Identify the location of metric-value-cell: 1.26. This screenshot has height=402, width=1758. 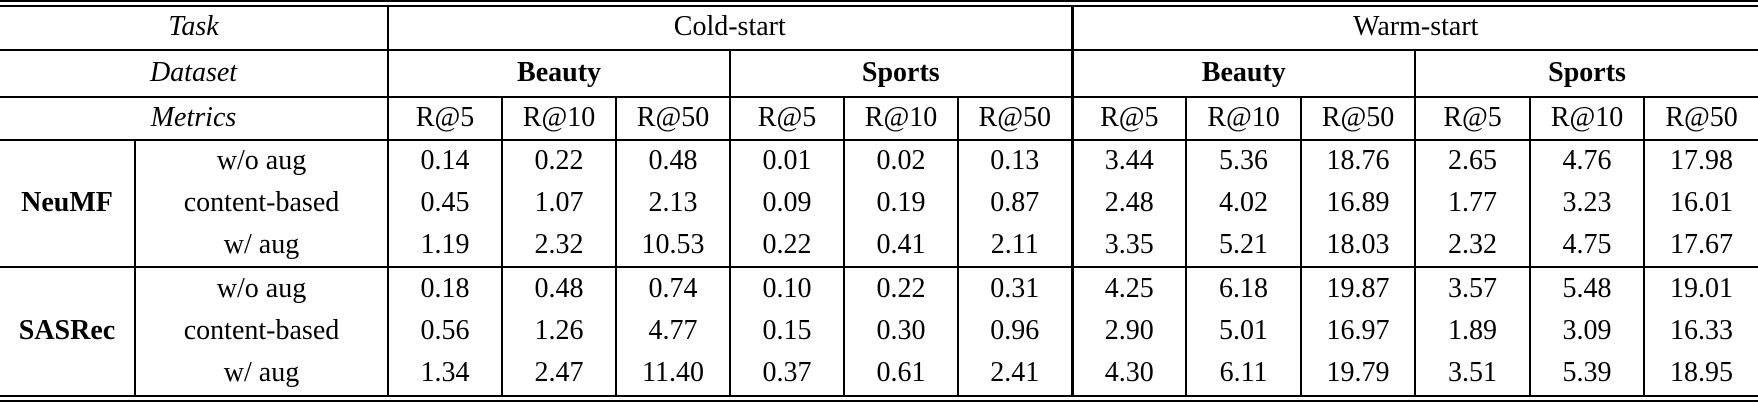
(559, 331).